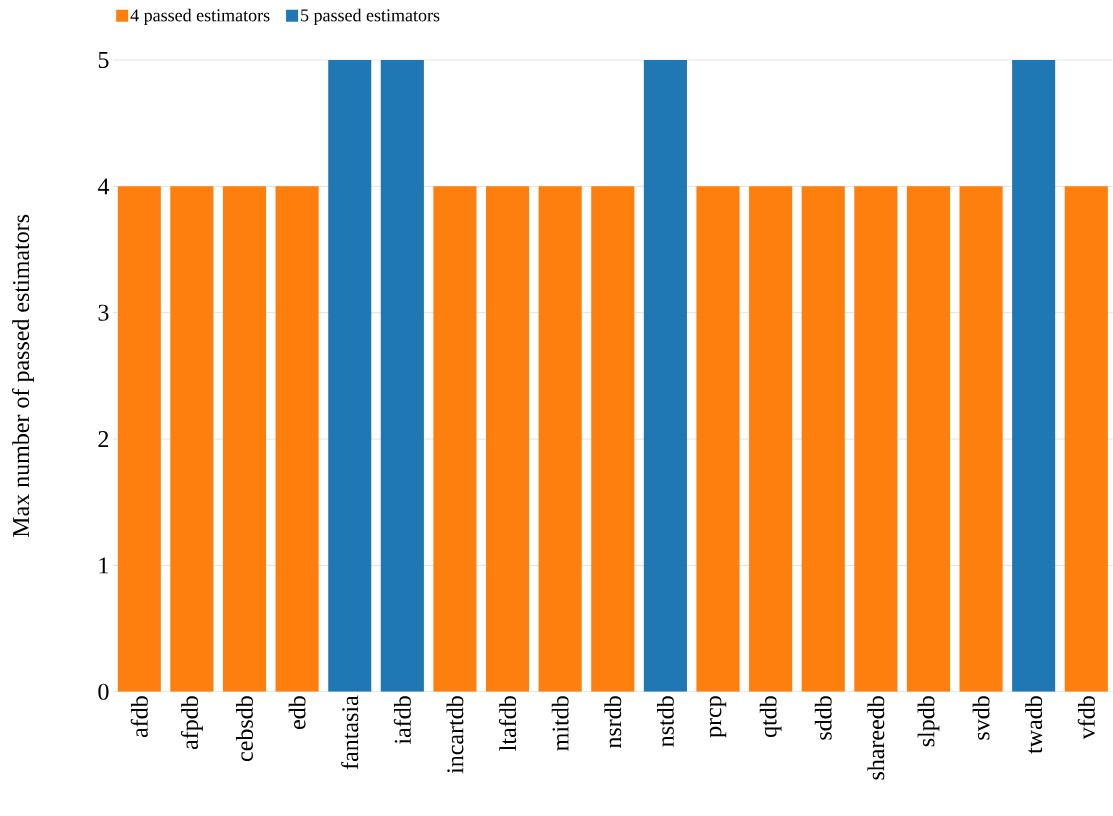  What do you see at coordinates (103, 691) in the screenshot?
I see `y-tick-label: 0` at bounding box center [103, 691].